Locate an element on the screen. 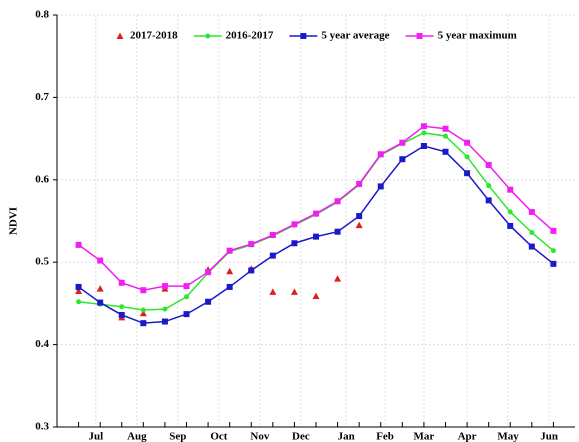 The width and height of the screenshot is (579, 442). x-tick-label: Jan is located at coordinates (346, 436).